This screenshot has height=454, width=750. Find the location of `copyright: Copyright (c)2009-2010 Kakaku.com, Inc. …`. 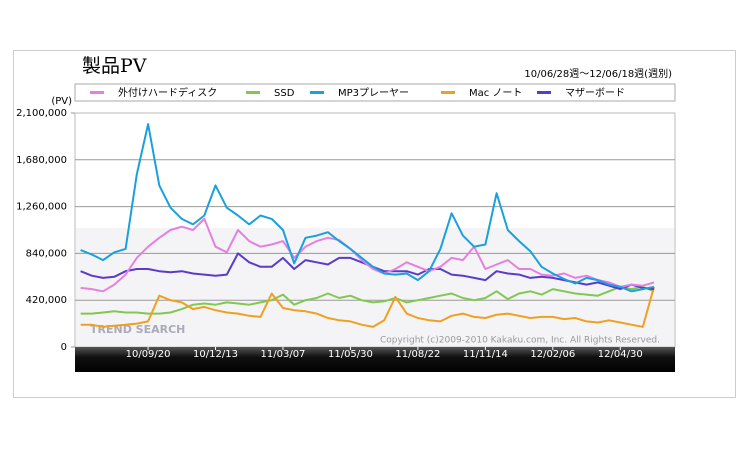

copyright: Copyright (c)2009-2010 Kakaku.com, Inc. … is located at coordinates (520, 341).